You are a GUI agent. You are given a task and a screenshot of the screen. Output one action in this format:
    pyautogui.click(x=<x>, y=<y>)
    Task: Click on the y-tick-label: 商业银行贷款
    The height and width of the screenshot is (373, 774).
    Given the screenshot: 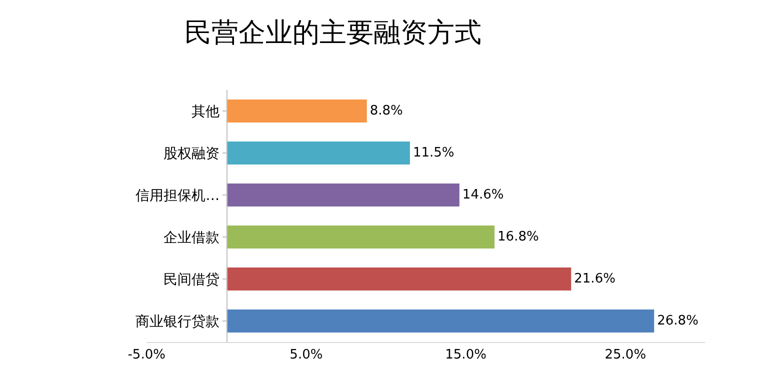 What is the action you would take?
    pyautogui.click(x=178, y=322)
    